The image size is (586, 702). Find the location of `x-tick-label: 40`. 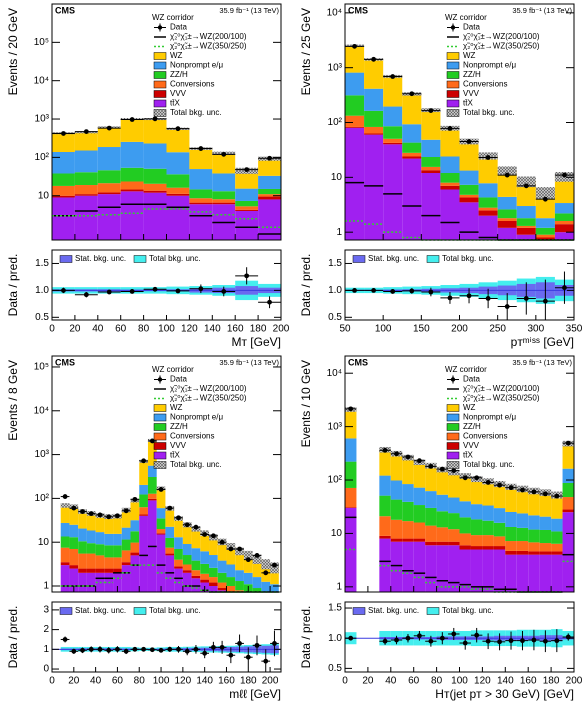

x-tick-label: 40 is located at coordinates (96, 681).